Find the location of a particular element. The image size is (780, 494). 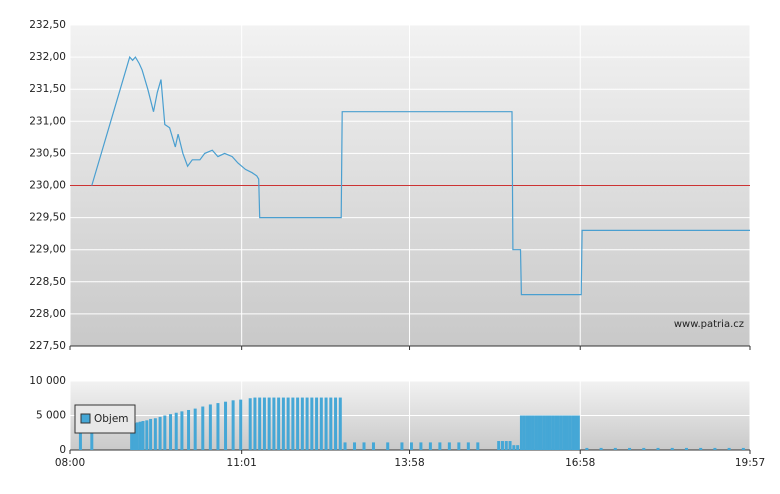

legend-label: Objem is located at coordinates (111, 419).